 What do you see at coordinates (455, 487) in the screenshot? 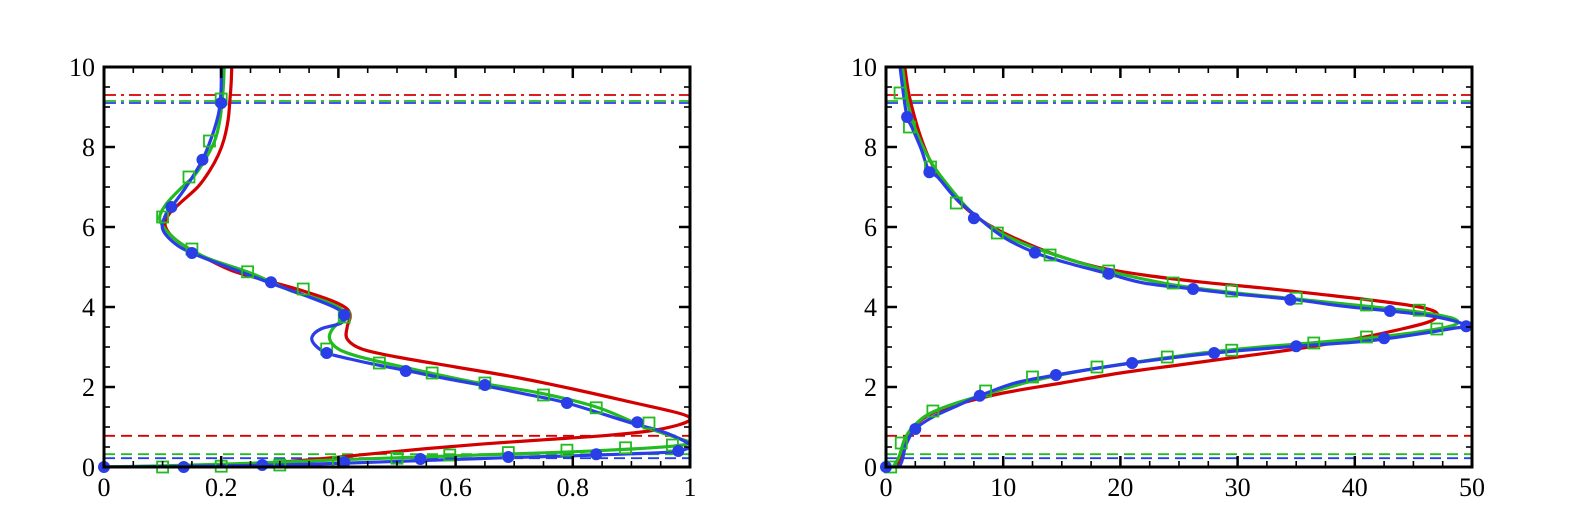
I see `x-tick-label: 0.6` at bounding box center [455, 487].